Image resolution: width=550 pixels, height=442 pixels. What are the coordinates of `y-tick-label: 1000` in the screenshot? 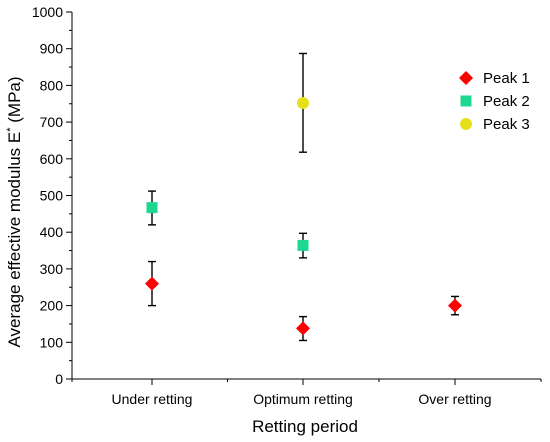 It's located at (47, 12).